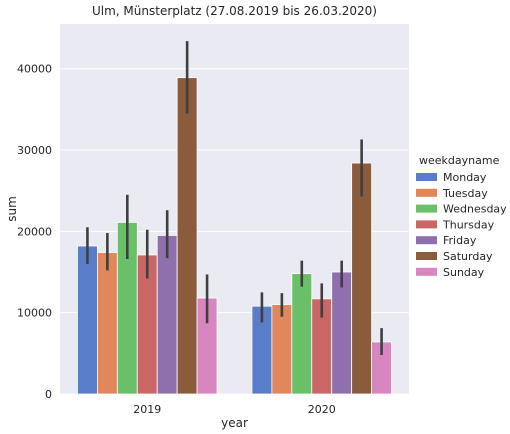  Describe the element at coordinates (475, 209) in the screenshot. I see `legend-label-wednesday: Wednesday` at that location.